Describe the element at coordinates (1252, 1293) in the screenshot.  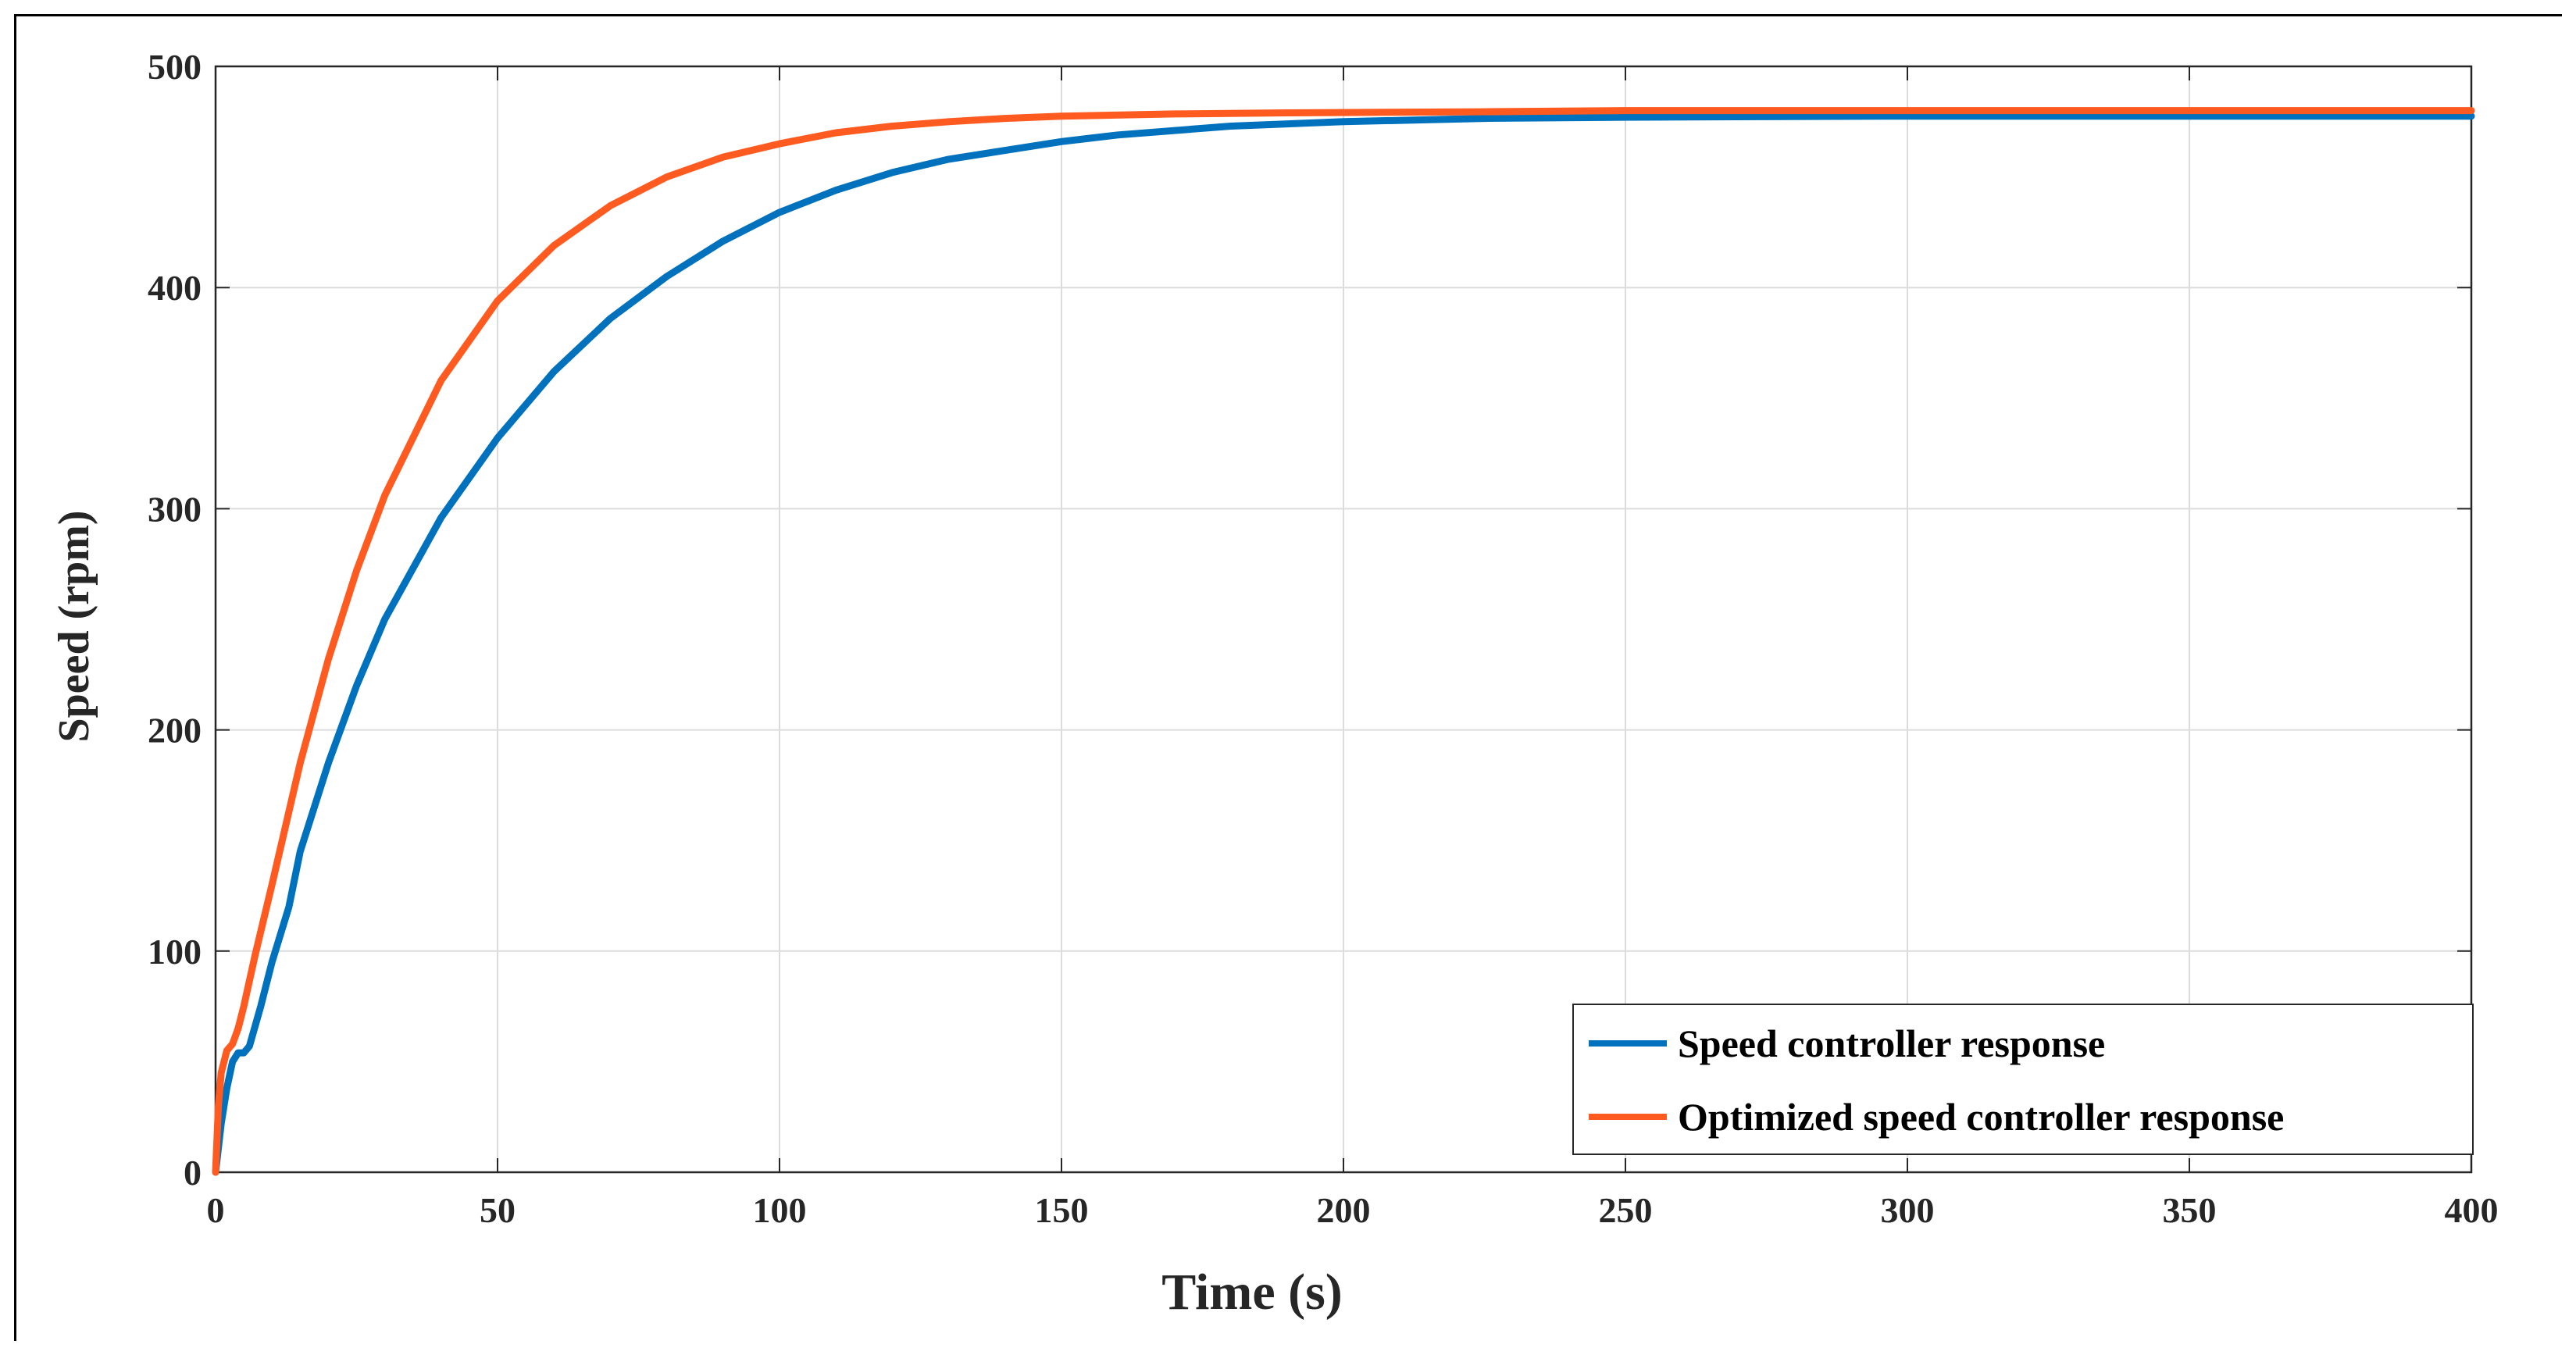
I see `x-axis-title: Time (s)` at that location.